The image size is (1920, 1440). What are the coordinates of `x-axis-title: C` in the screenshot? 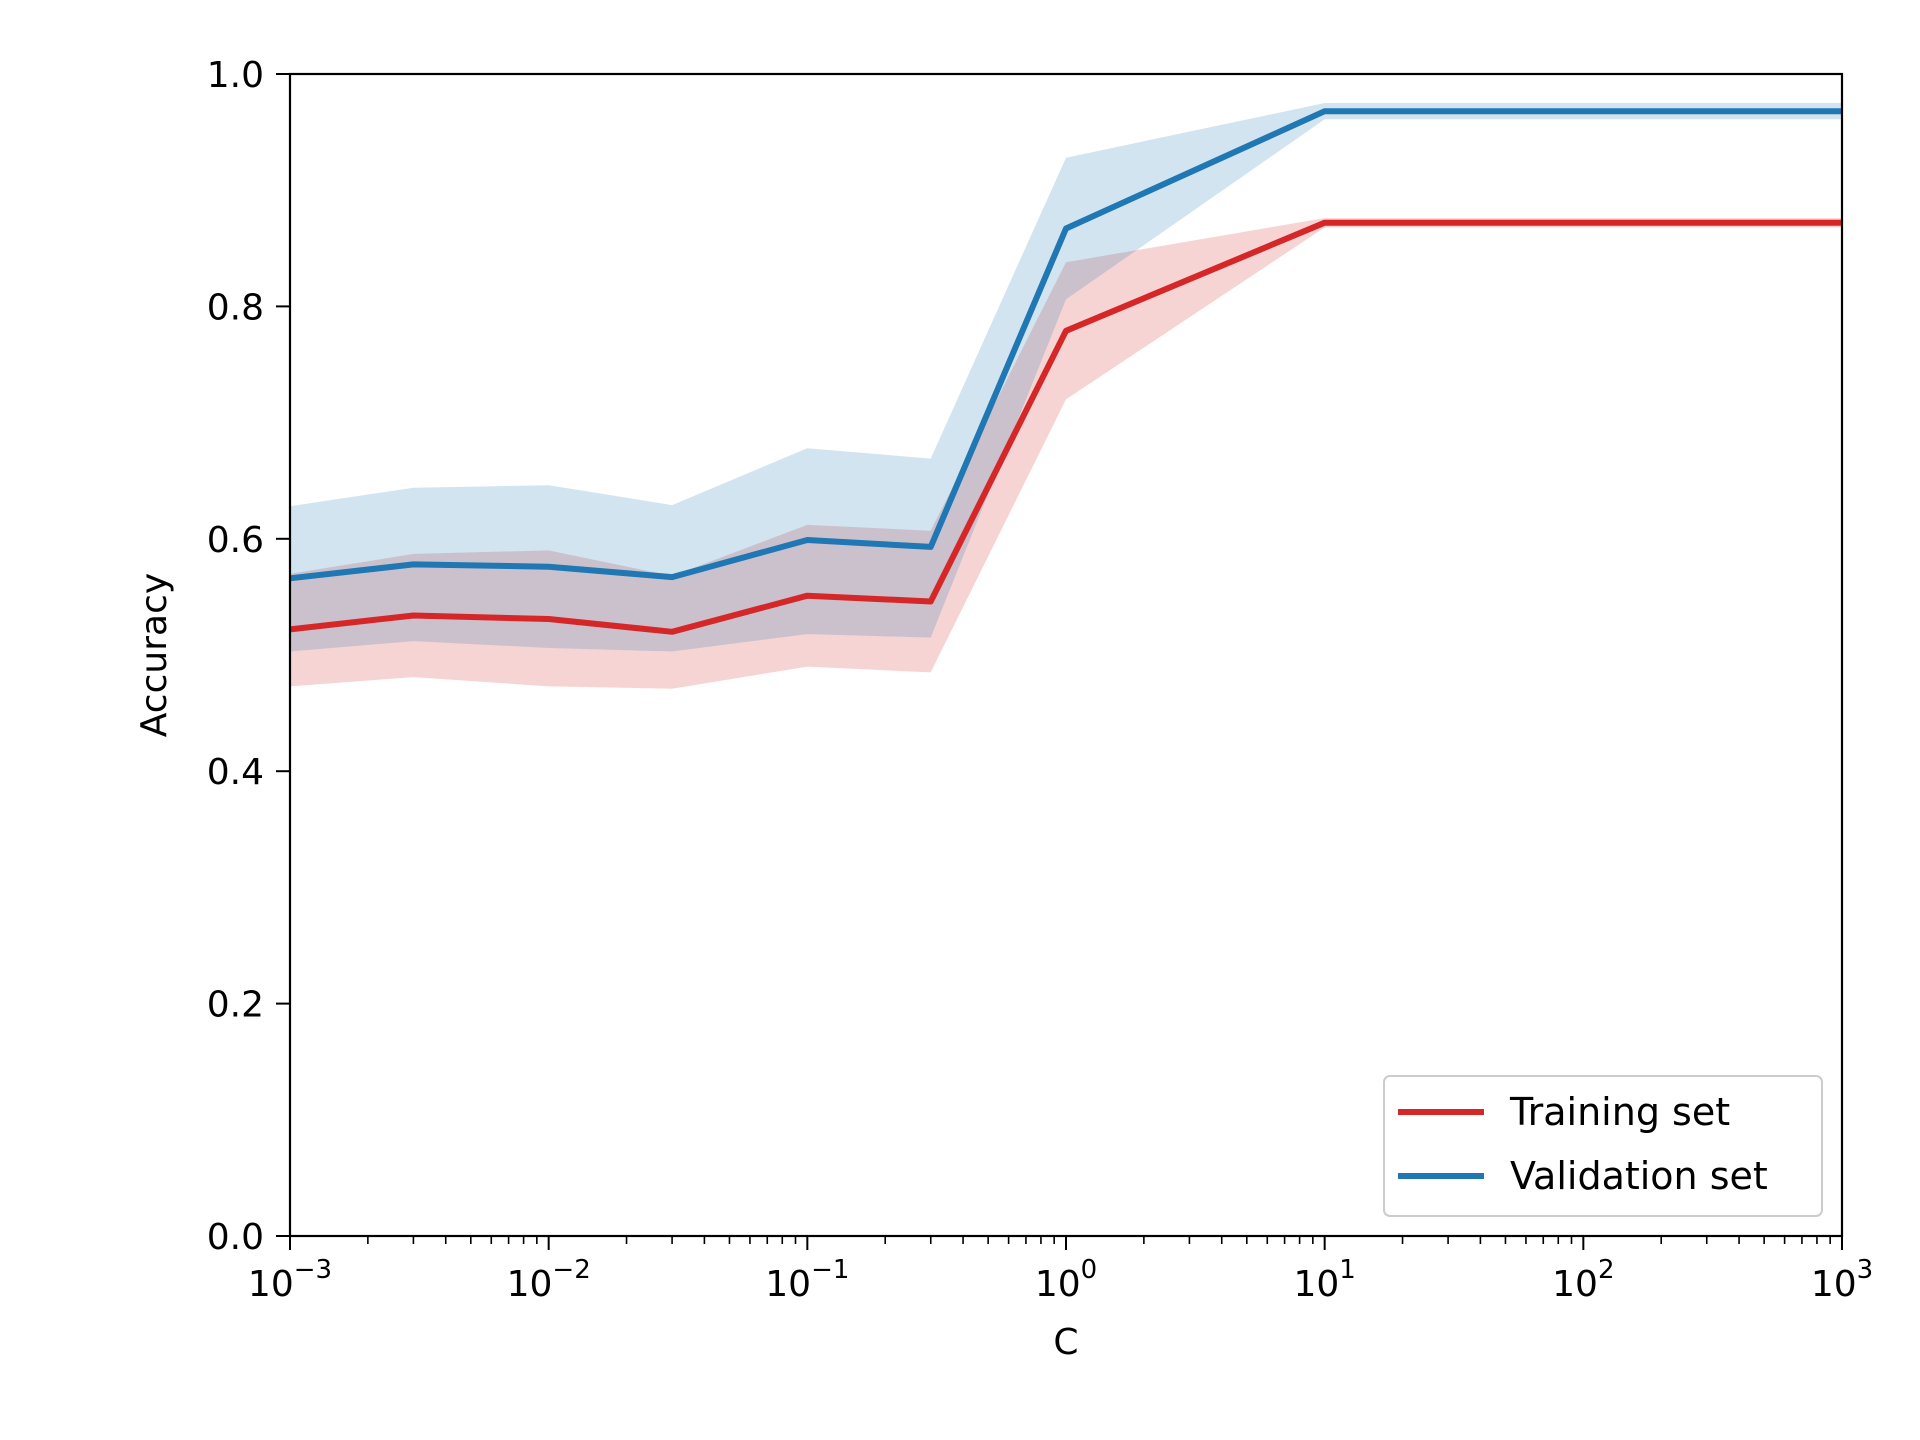 It's located at (1065, 1342).